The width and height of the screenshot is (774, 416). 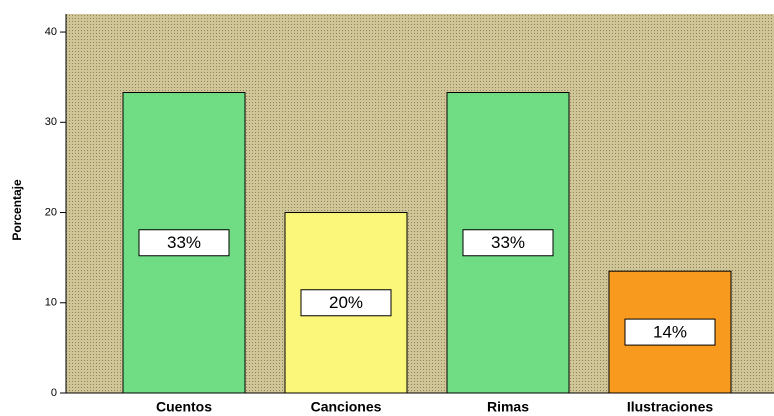 What do you see at coordinates (54, 393) in the screenshot?
I see `y-tick-label: 0` at bounding box center [54, 393].